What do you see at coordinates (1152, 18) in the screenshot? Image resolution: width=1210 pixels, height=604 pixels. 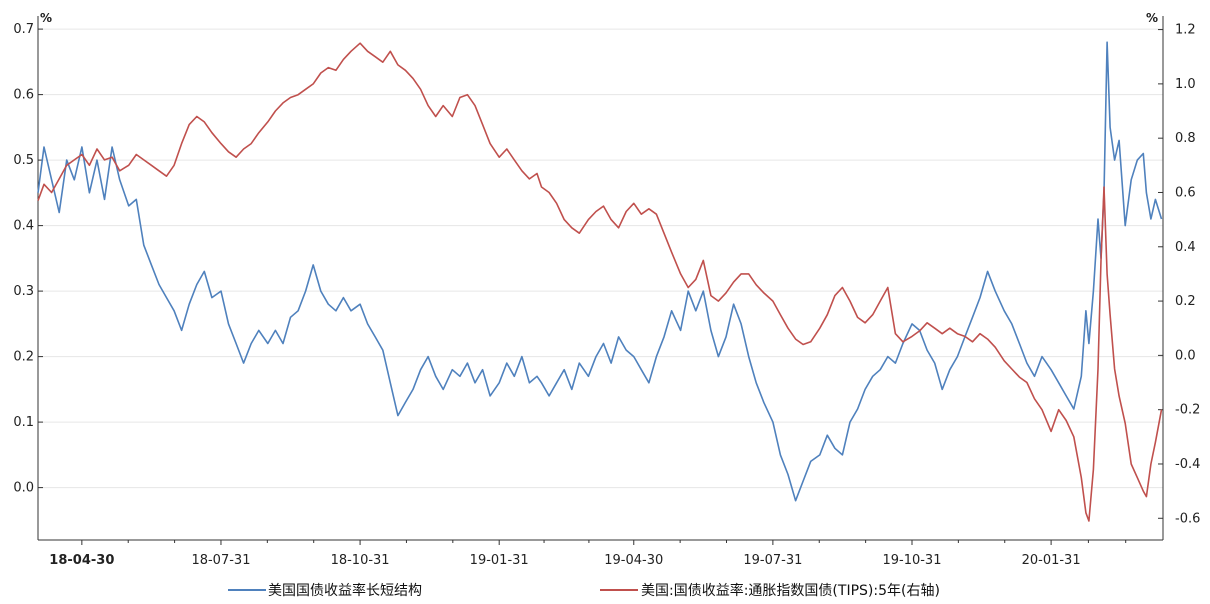 I see `right-axis-unit: %` at bounding box center [1152, 18].